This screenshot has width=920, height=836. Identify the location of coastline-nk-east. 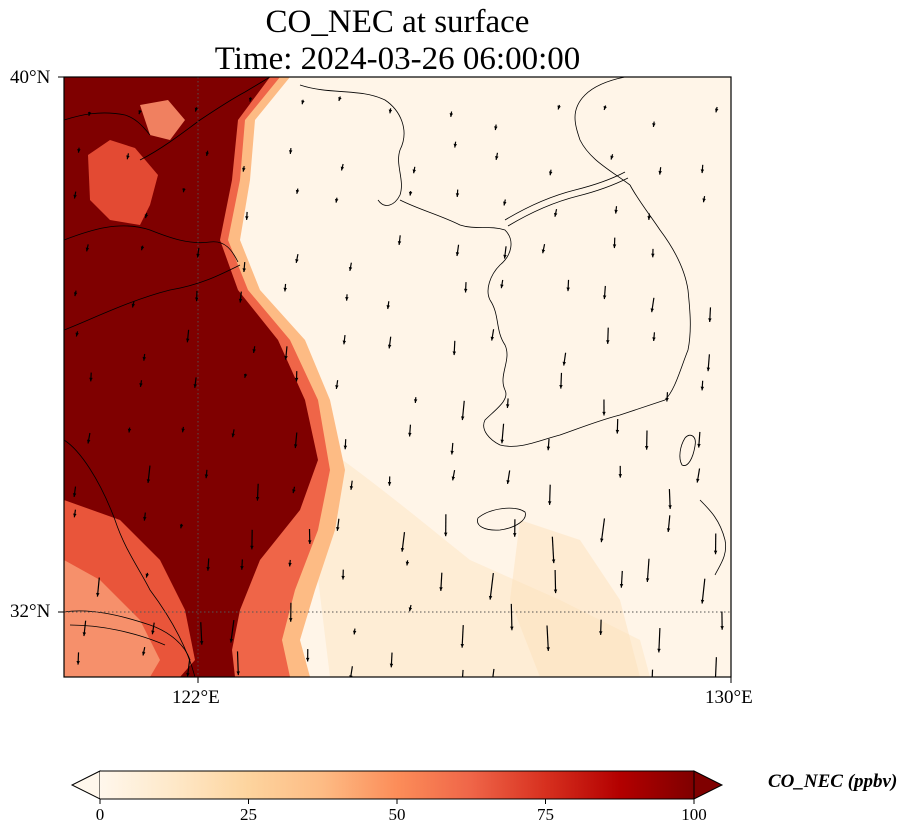
(602, 131).